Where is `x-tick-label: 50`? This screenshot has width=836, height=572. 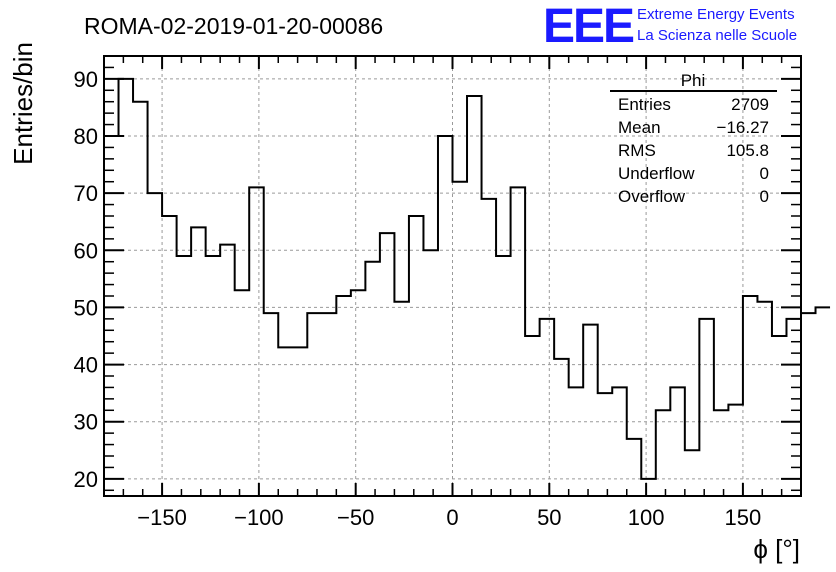
x-tick-label: 50 is located at coordinates (549, 517).